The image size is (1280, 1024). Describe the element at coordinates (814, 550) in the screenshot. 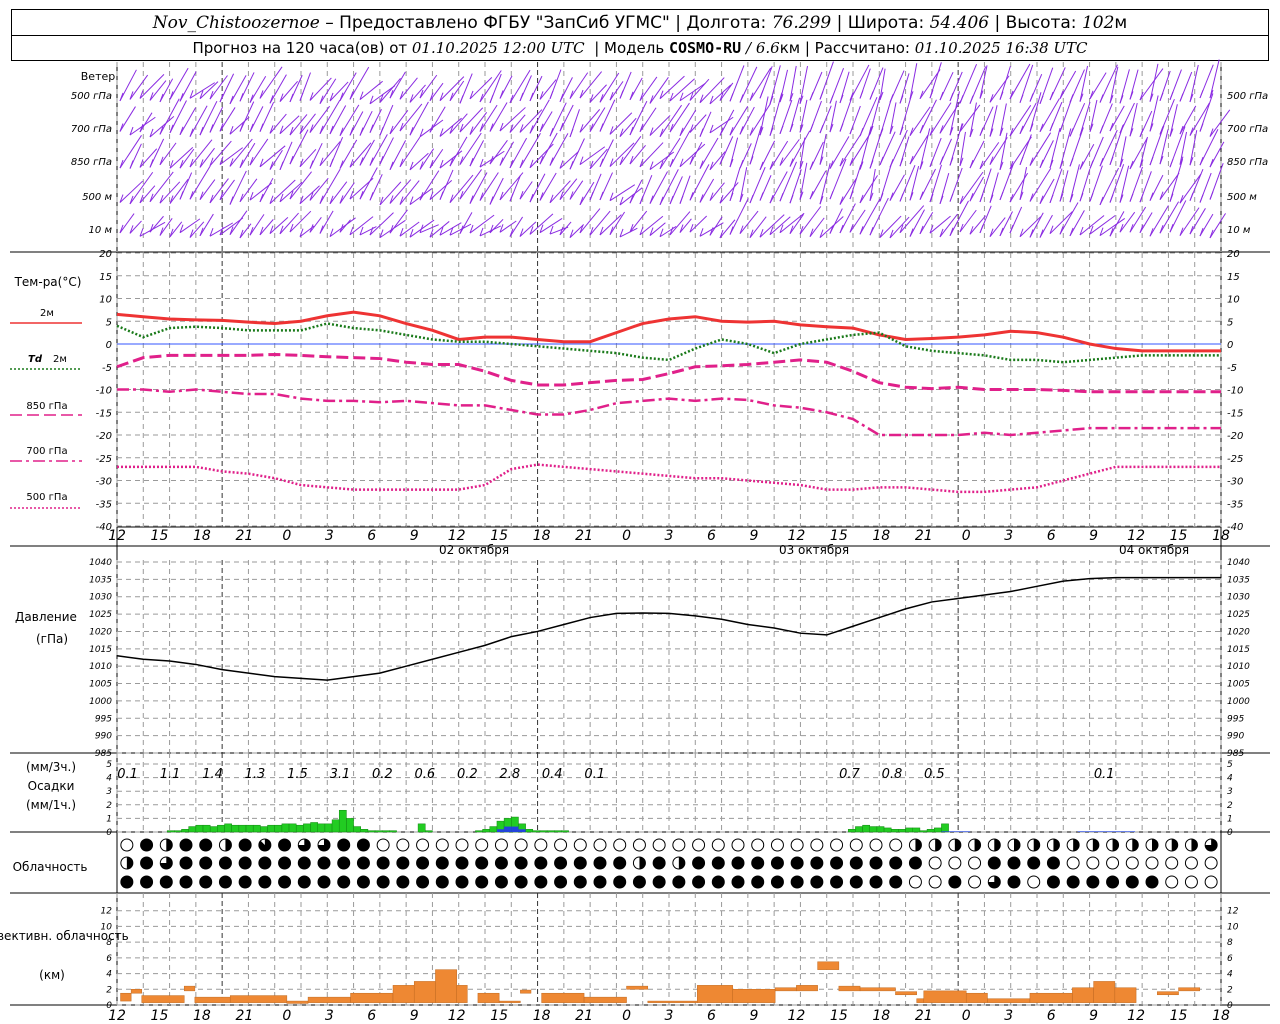

I see `day-label: 03 октября` at that location.